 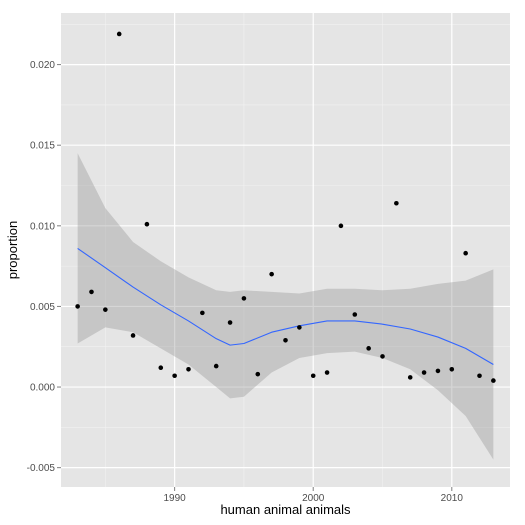 I want to click on x-axis-ticks: 1990 2000 2010, so click(x=314, y=495).